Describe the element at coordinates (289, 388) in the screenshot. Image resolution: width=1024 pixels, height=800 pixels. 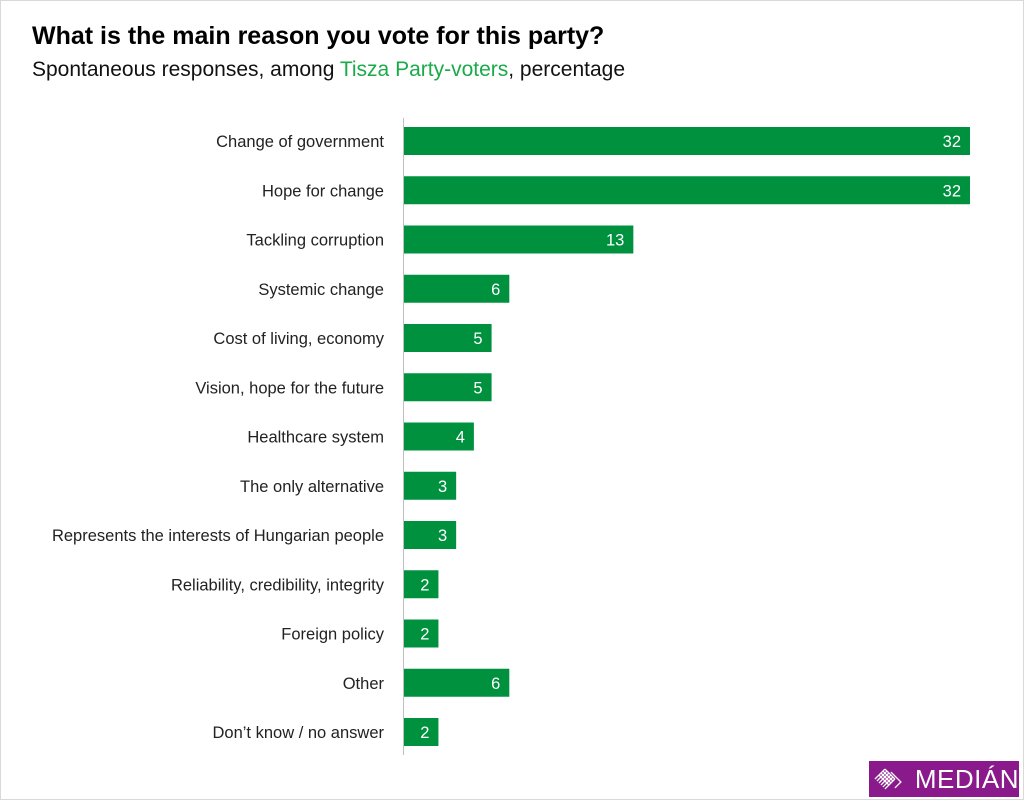
I see `category-label: Vision, hope for the future` at that location.